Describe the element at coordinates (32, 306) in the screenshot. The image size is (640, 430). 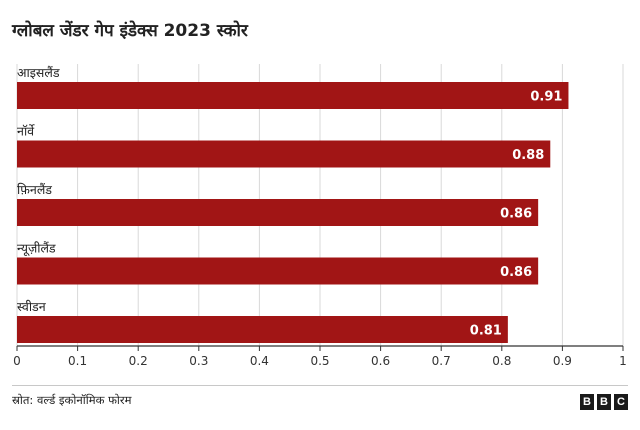
I see `category-label: स्वीडन` at that location.